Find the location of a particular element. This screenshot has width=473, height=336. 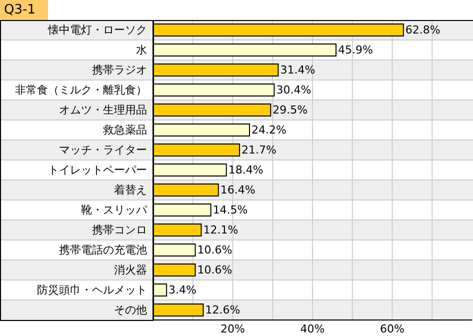

data-label: 29.5% is located at coordinates (290, 110).